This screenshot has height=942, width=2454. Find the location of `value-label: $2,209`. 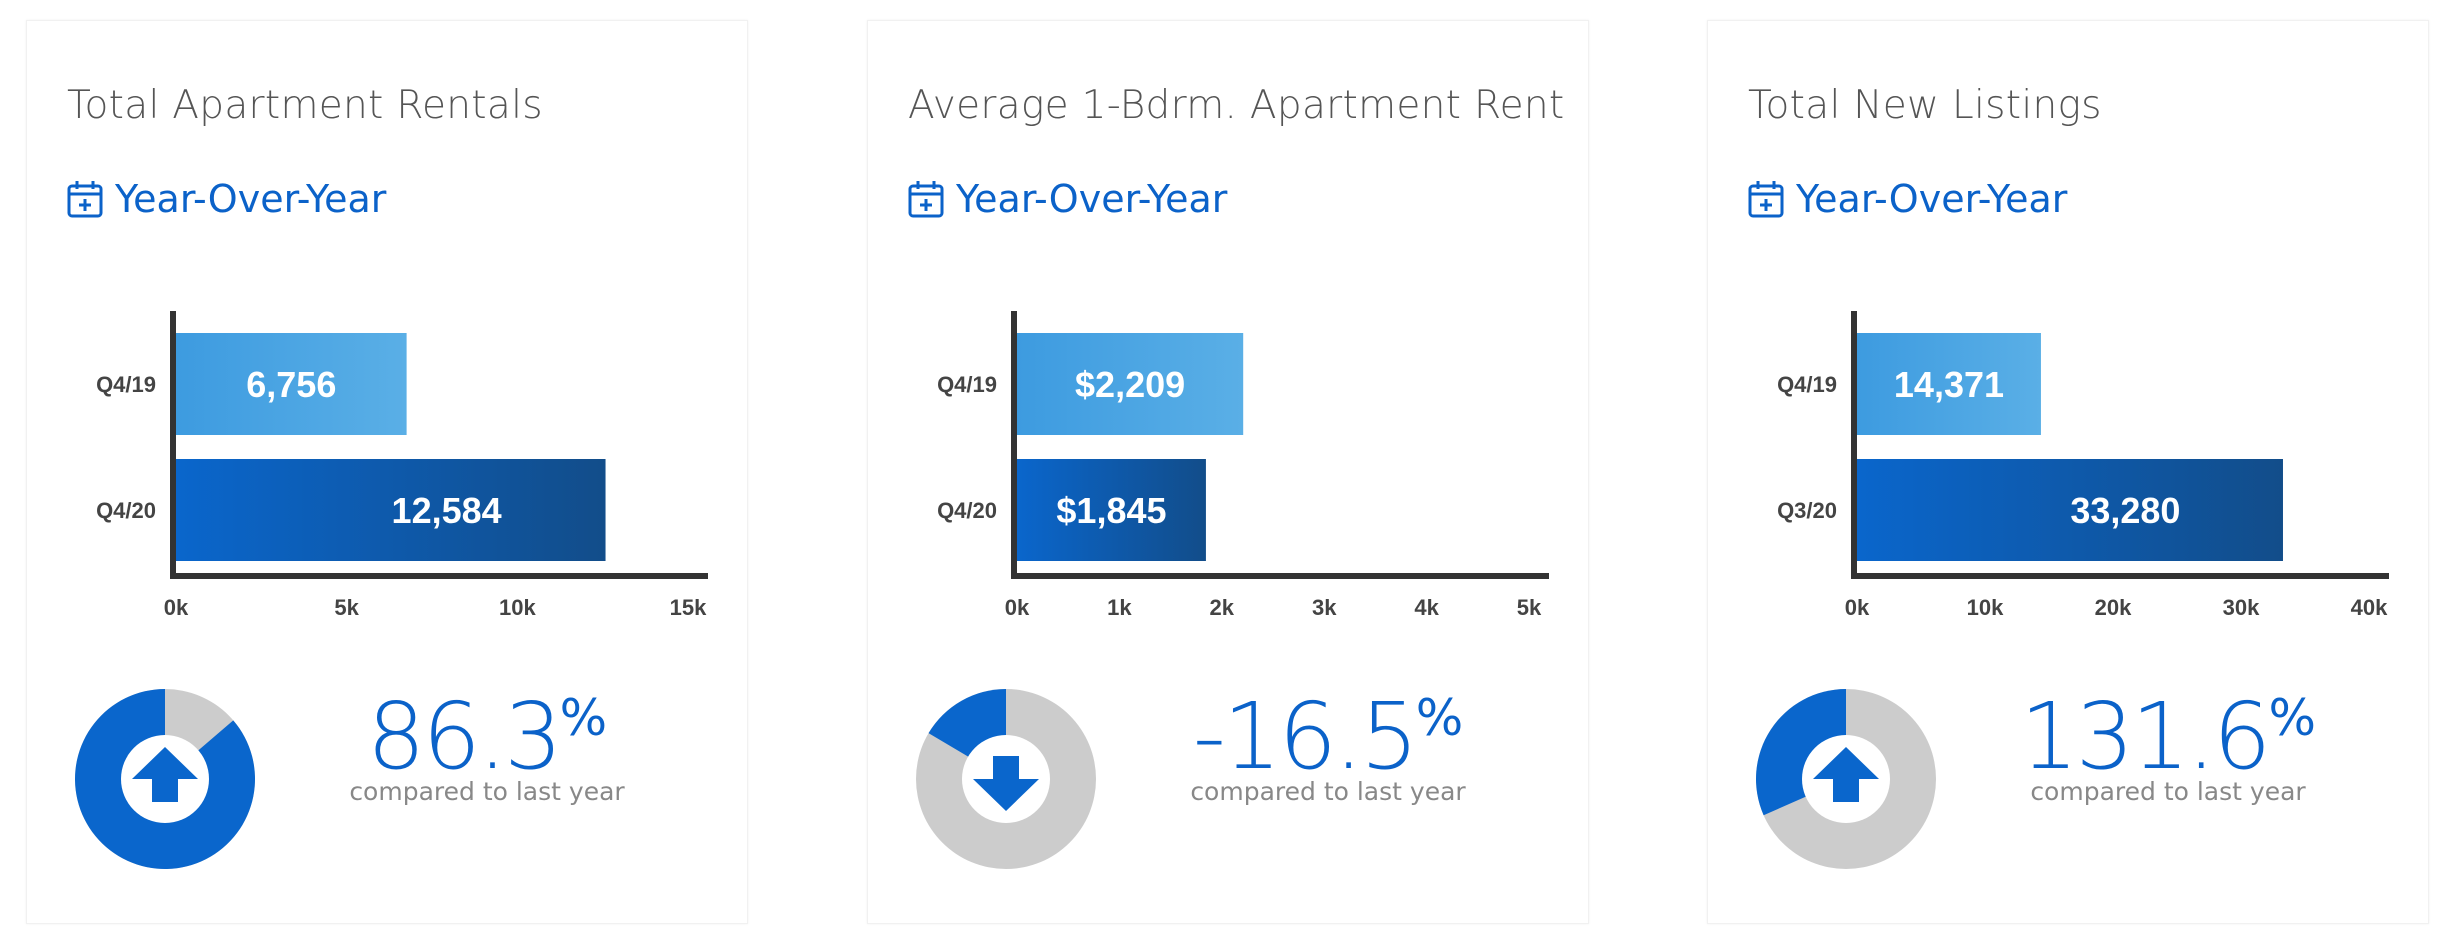

value-label: $2,209 is located at coordinates (1130, 384).